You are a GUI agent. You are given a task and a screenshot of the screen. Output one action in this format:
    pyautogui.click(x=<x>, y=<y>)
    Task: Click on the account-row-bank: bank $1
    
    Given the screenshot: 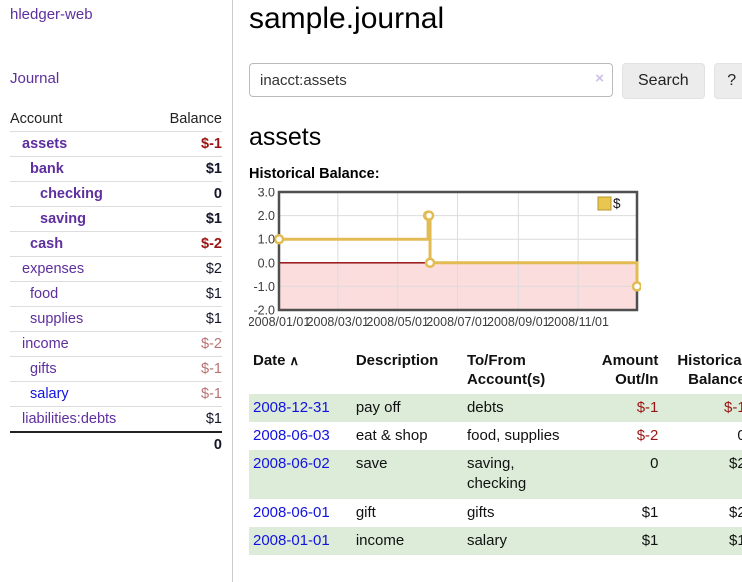 What is the action you would take?
    pyautogui.click(x=116, y=168)
    